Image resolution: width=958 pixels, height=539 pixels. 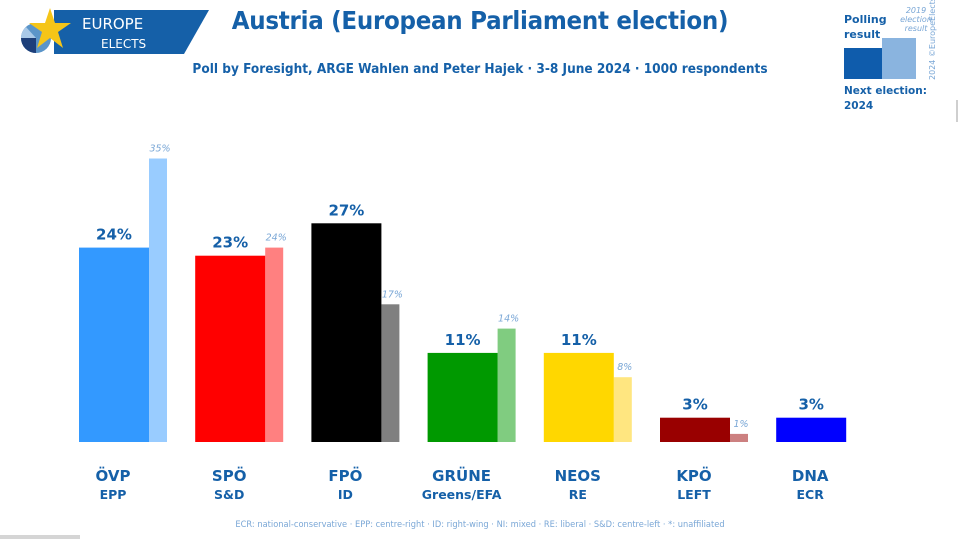 What do you see at coordinates (346, 210) in the screenshot?
I see `polling-value-label: 27%` at bounding box center [346, 210].